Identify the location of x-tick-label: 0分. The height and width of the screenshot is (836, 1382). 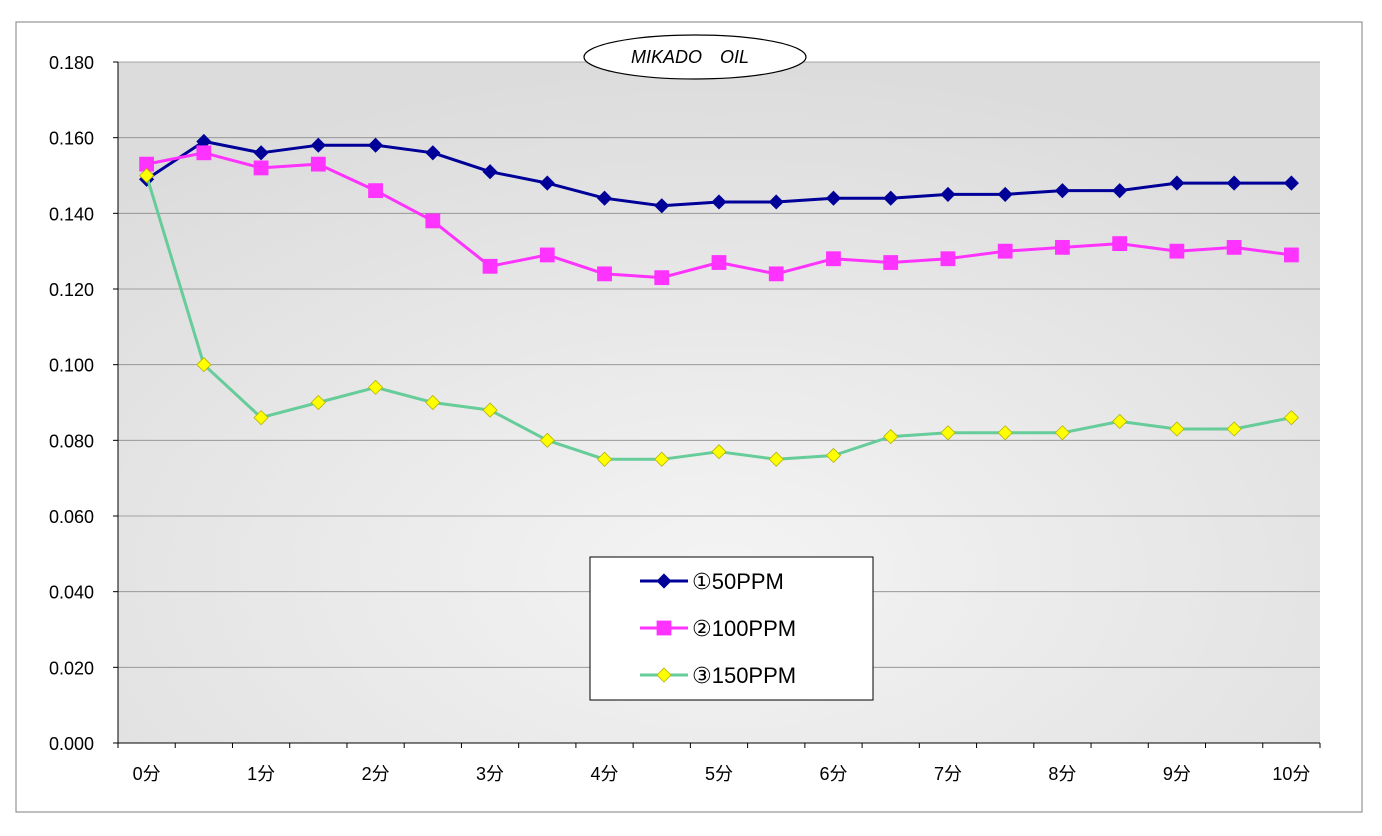
(147, 774).